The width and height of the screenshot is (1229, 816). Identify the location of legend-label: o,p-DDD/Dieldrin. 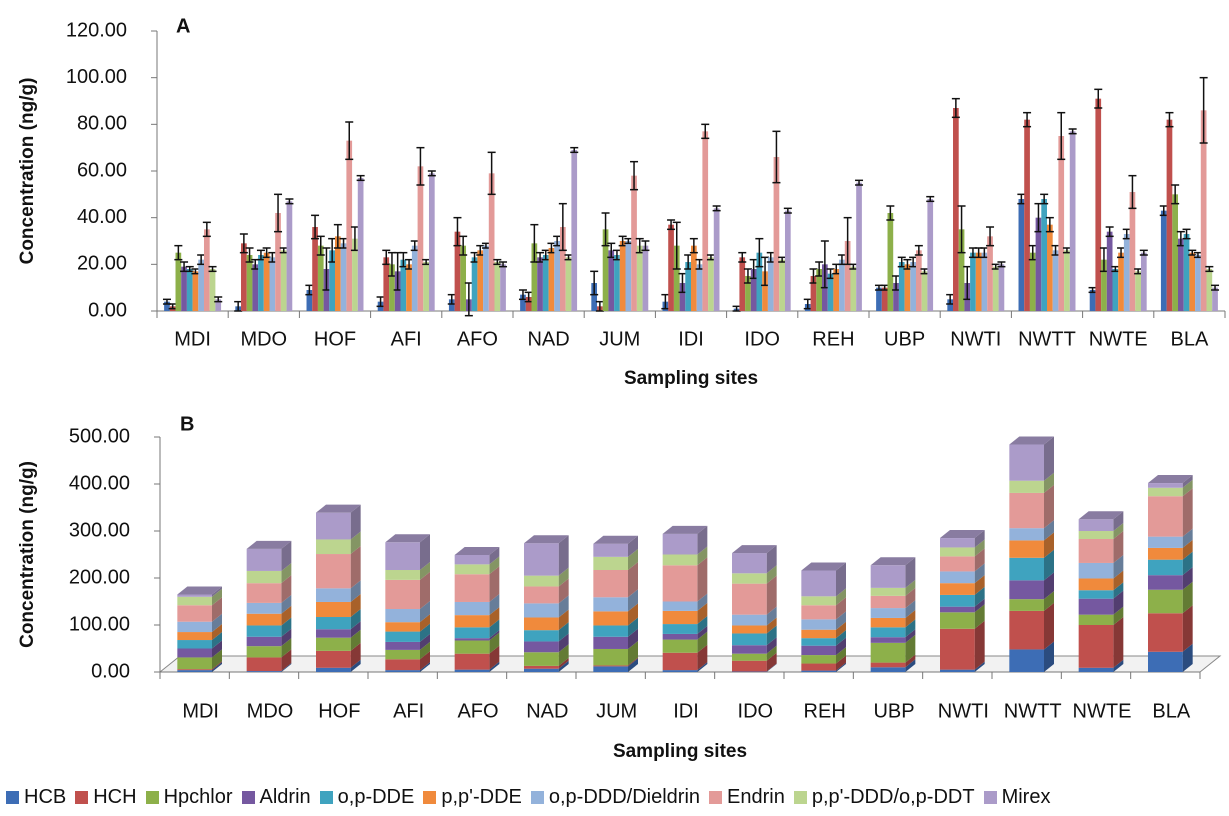
(624, 797).